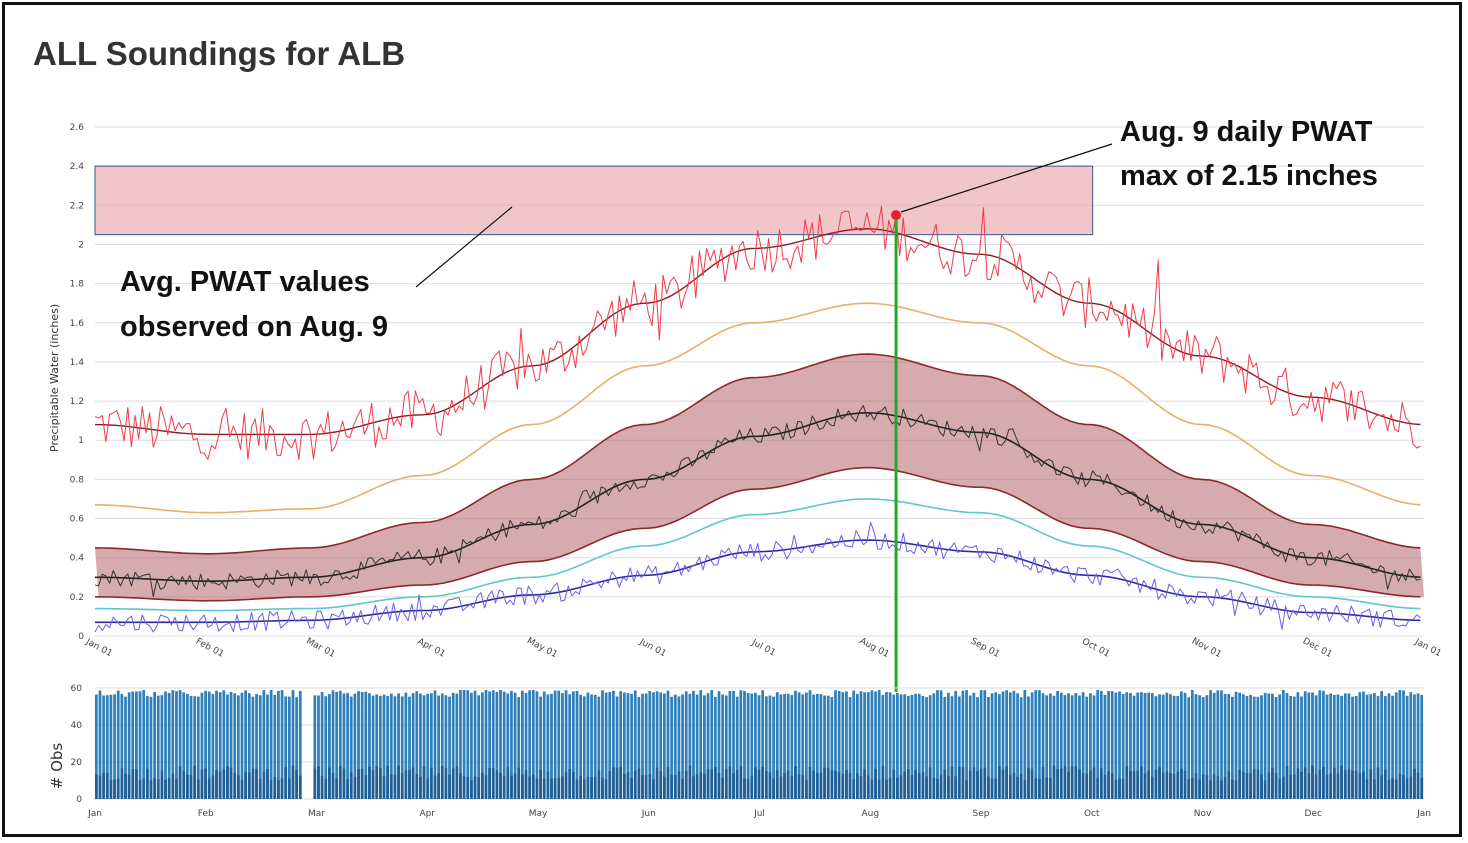 The image size is (1468, 843). What do you see at coordinates (1206, 648) in the screenshot?
I see `main-x-tick-label: Nov 01` at bounding box center [1206, 648].